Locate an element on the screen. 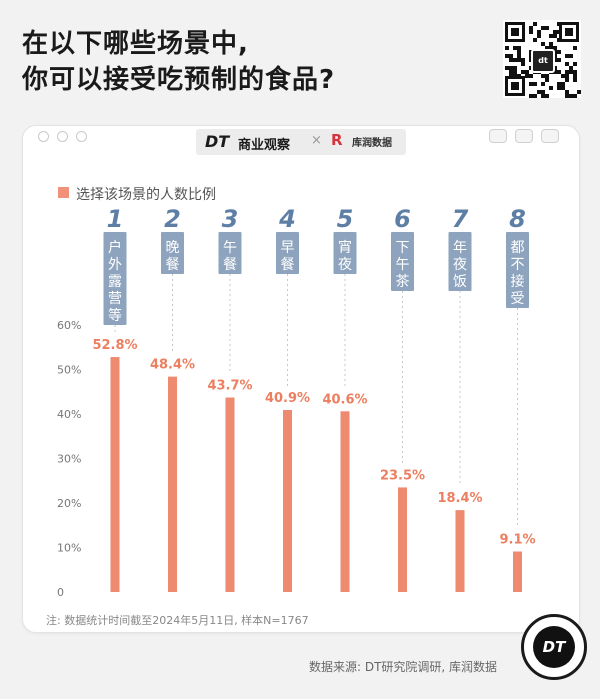  y-tick-label: 30% is located at coordinates (69, 459).